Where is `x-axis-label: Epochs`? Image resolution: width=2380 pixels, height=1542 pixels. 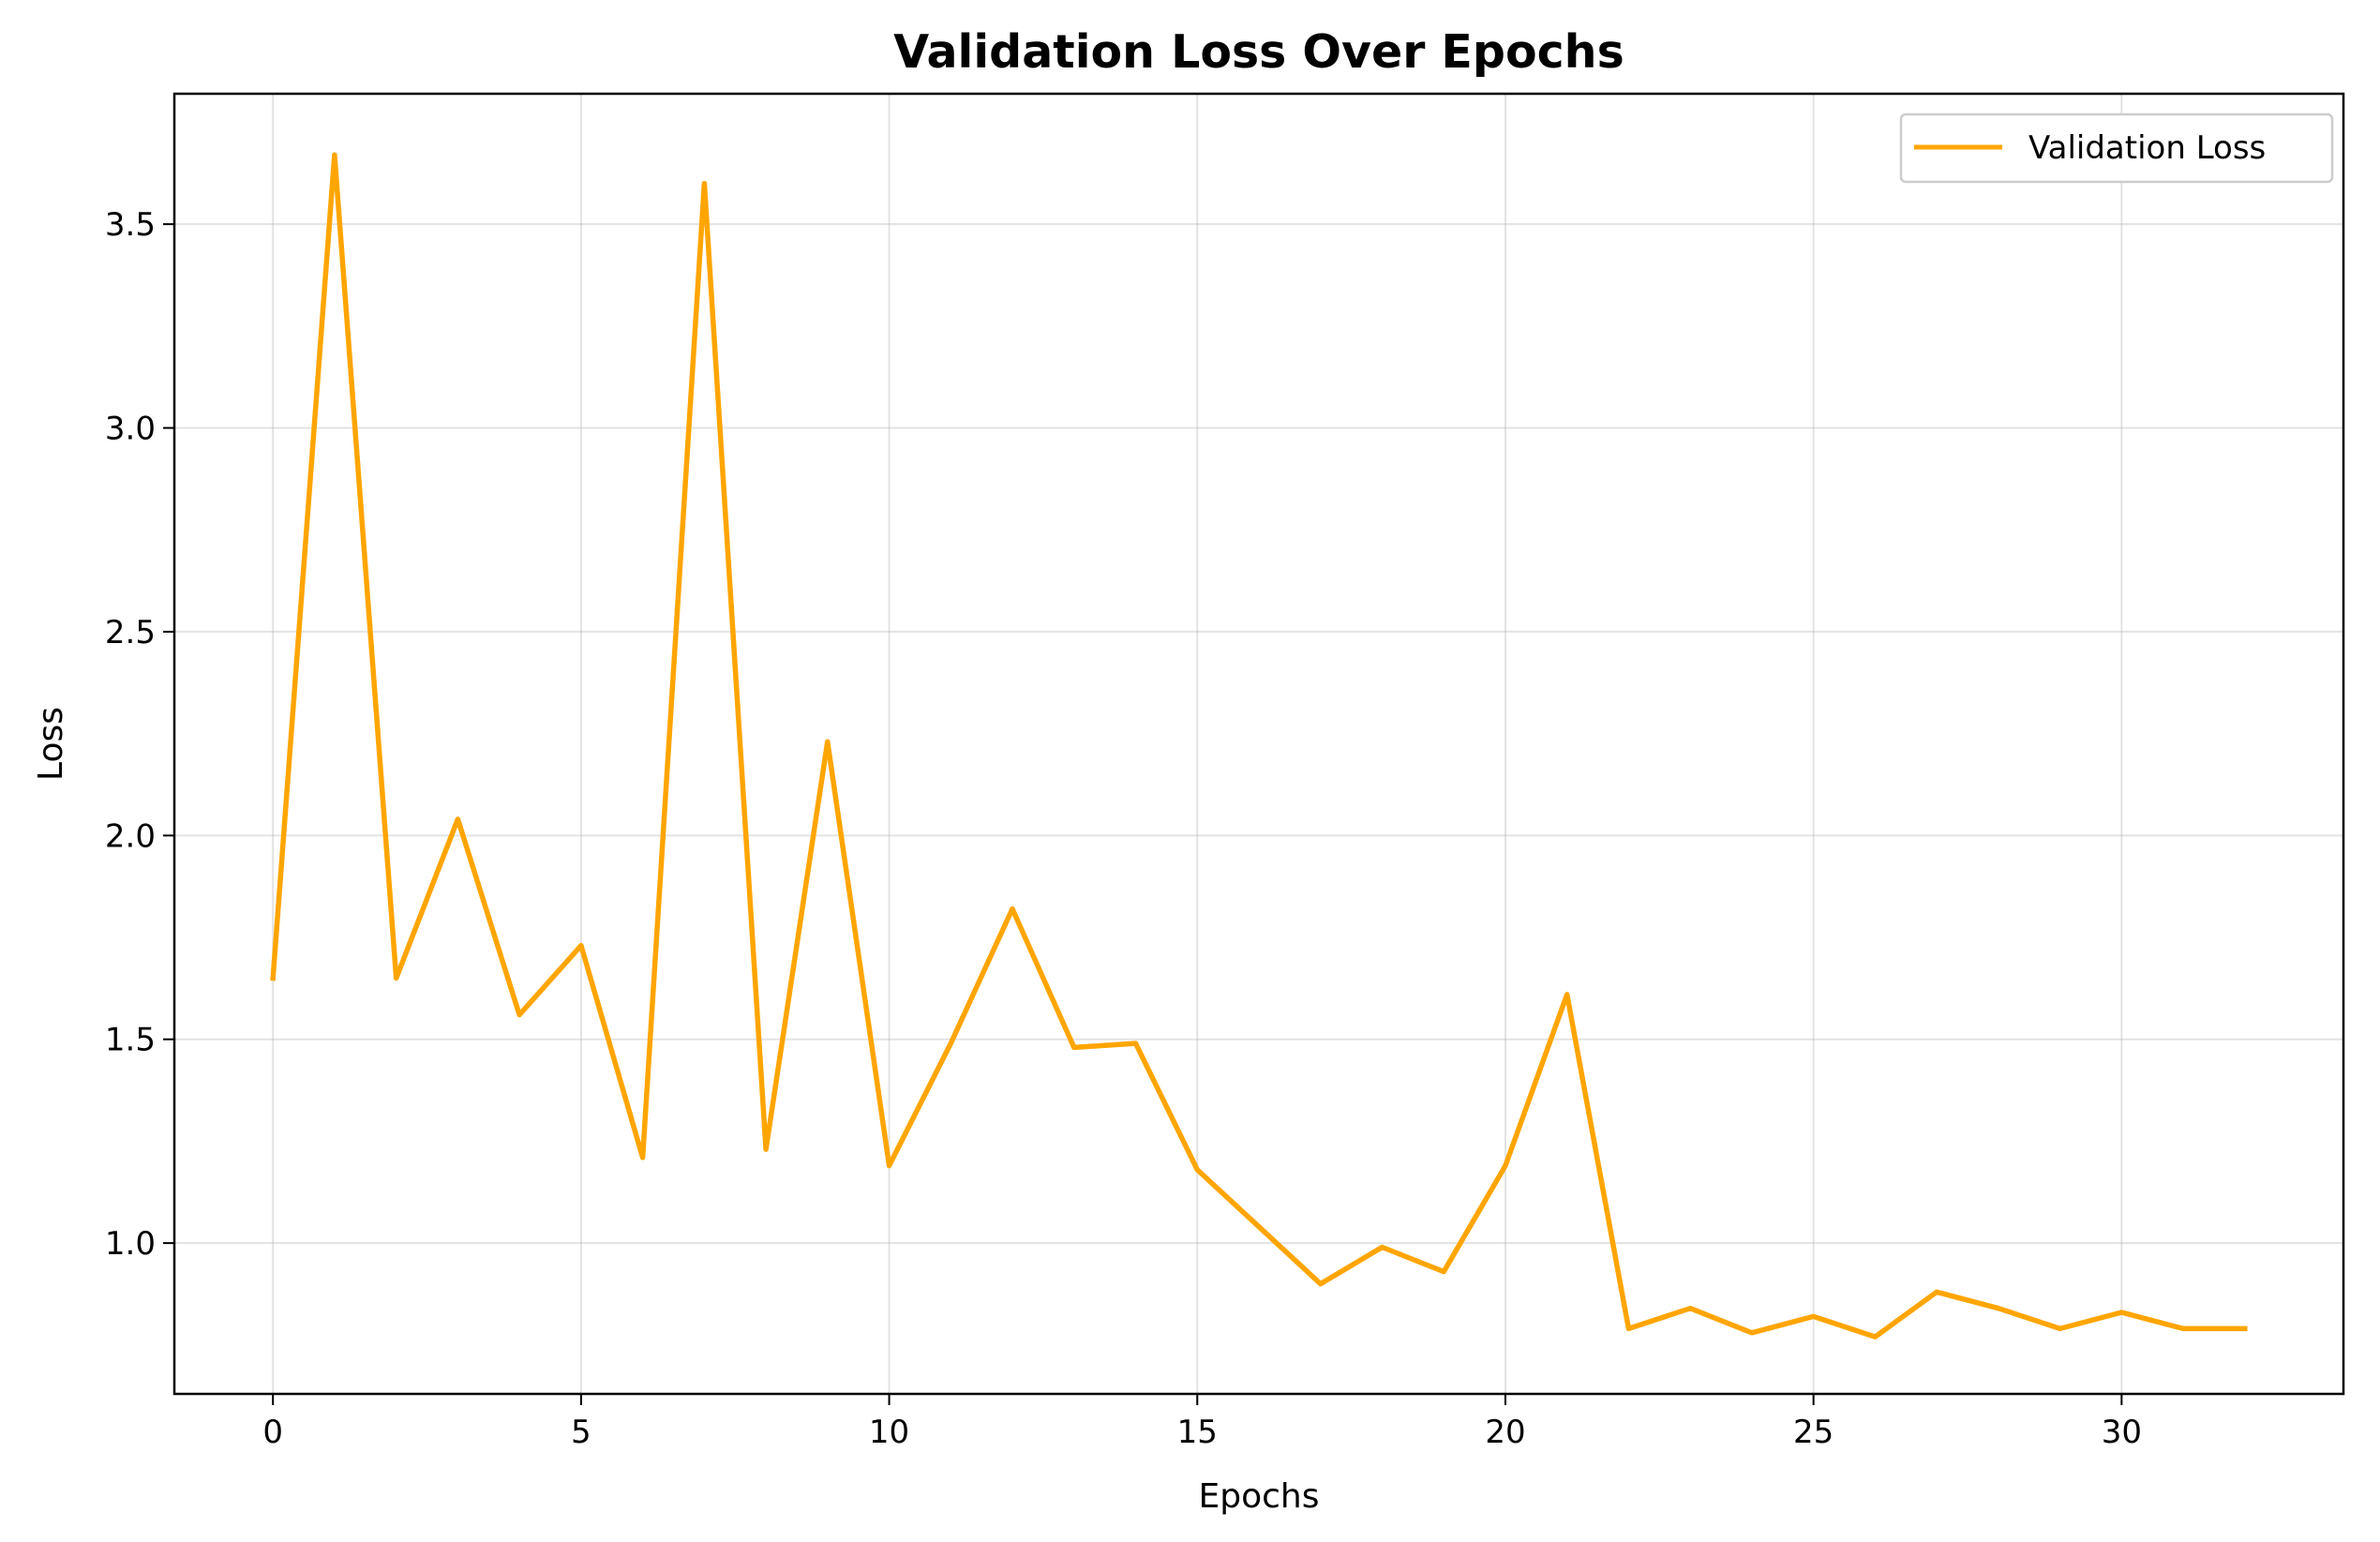
x-axis-label: Epochs is located at coordinates (1259, 1497).